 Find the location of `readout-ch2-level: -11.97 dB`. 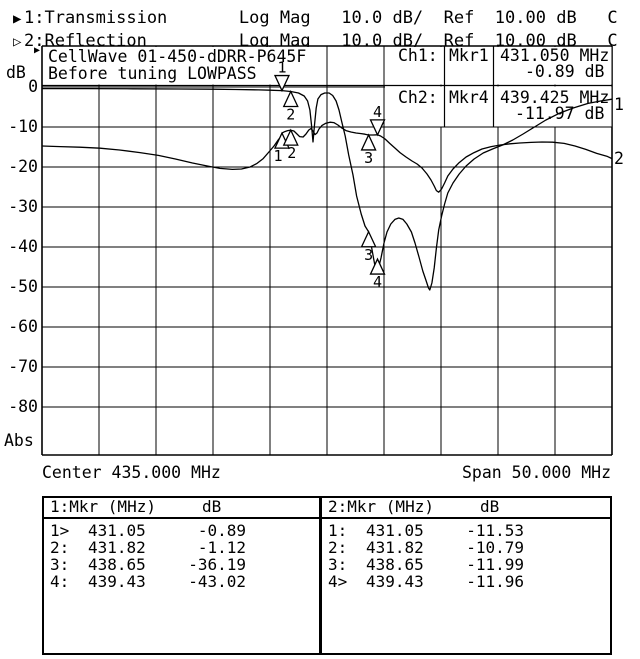

readout-ch2-level: -11.97 dB is located at coordinates (560, 113).